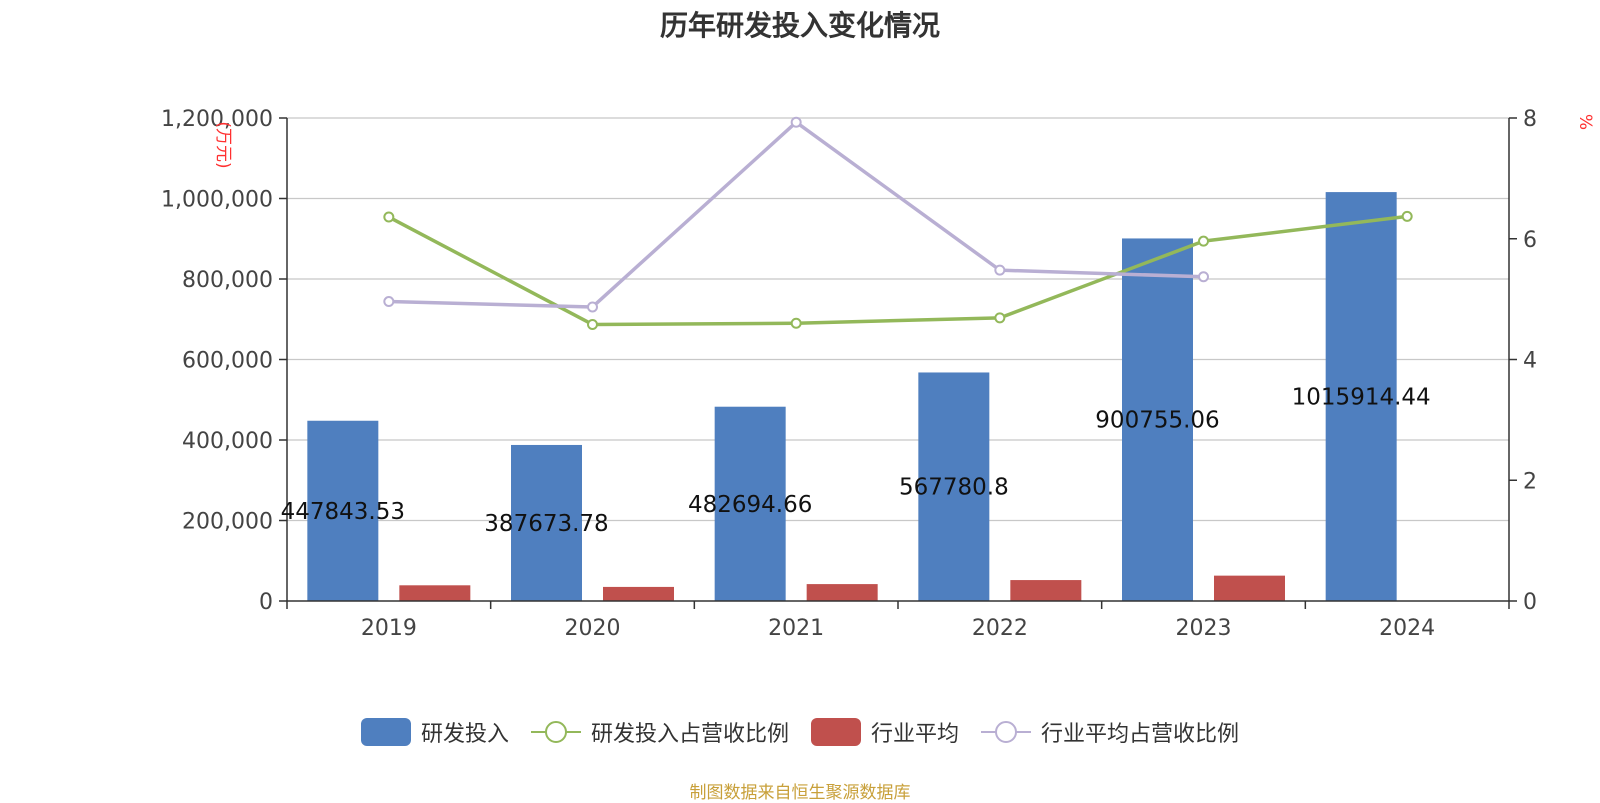 This screenshot has height=803, width=1600. Describe the element at coordinates (227, 441) in the screenshot. I see `left-tick-label: 400,000` at that location.